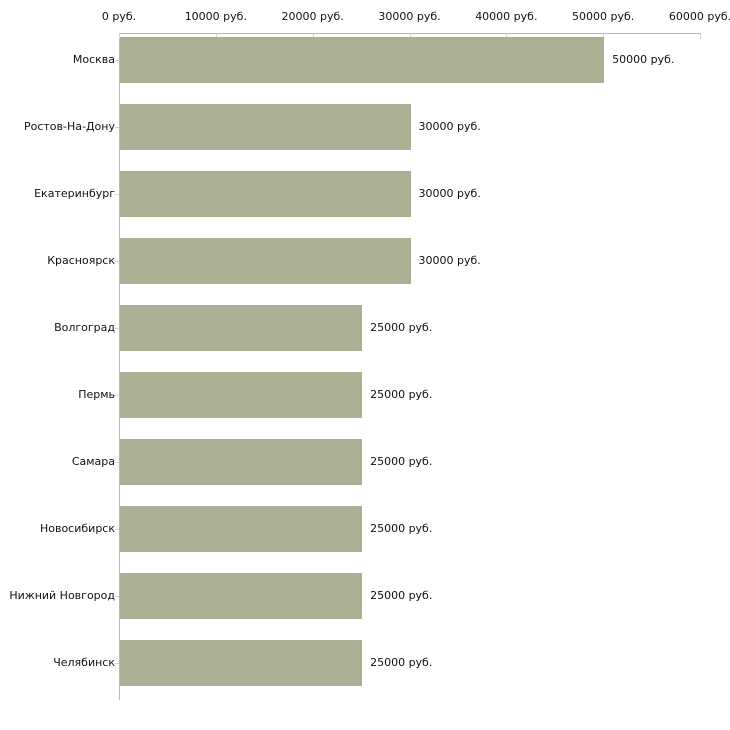 The image size is (730, 730). What do you see at coordinates (699, 16) in the screenshot?
I see `x-axis-tick-label: 60000 руб.` at bounding box center [699, 16].